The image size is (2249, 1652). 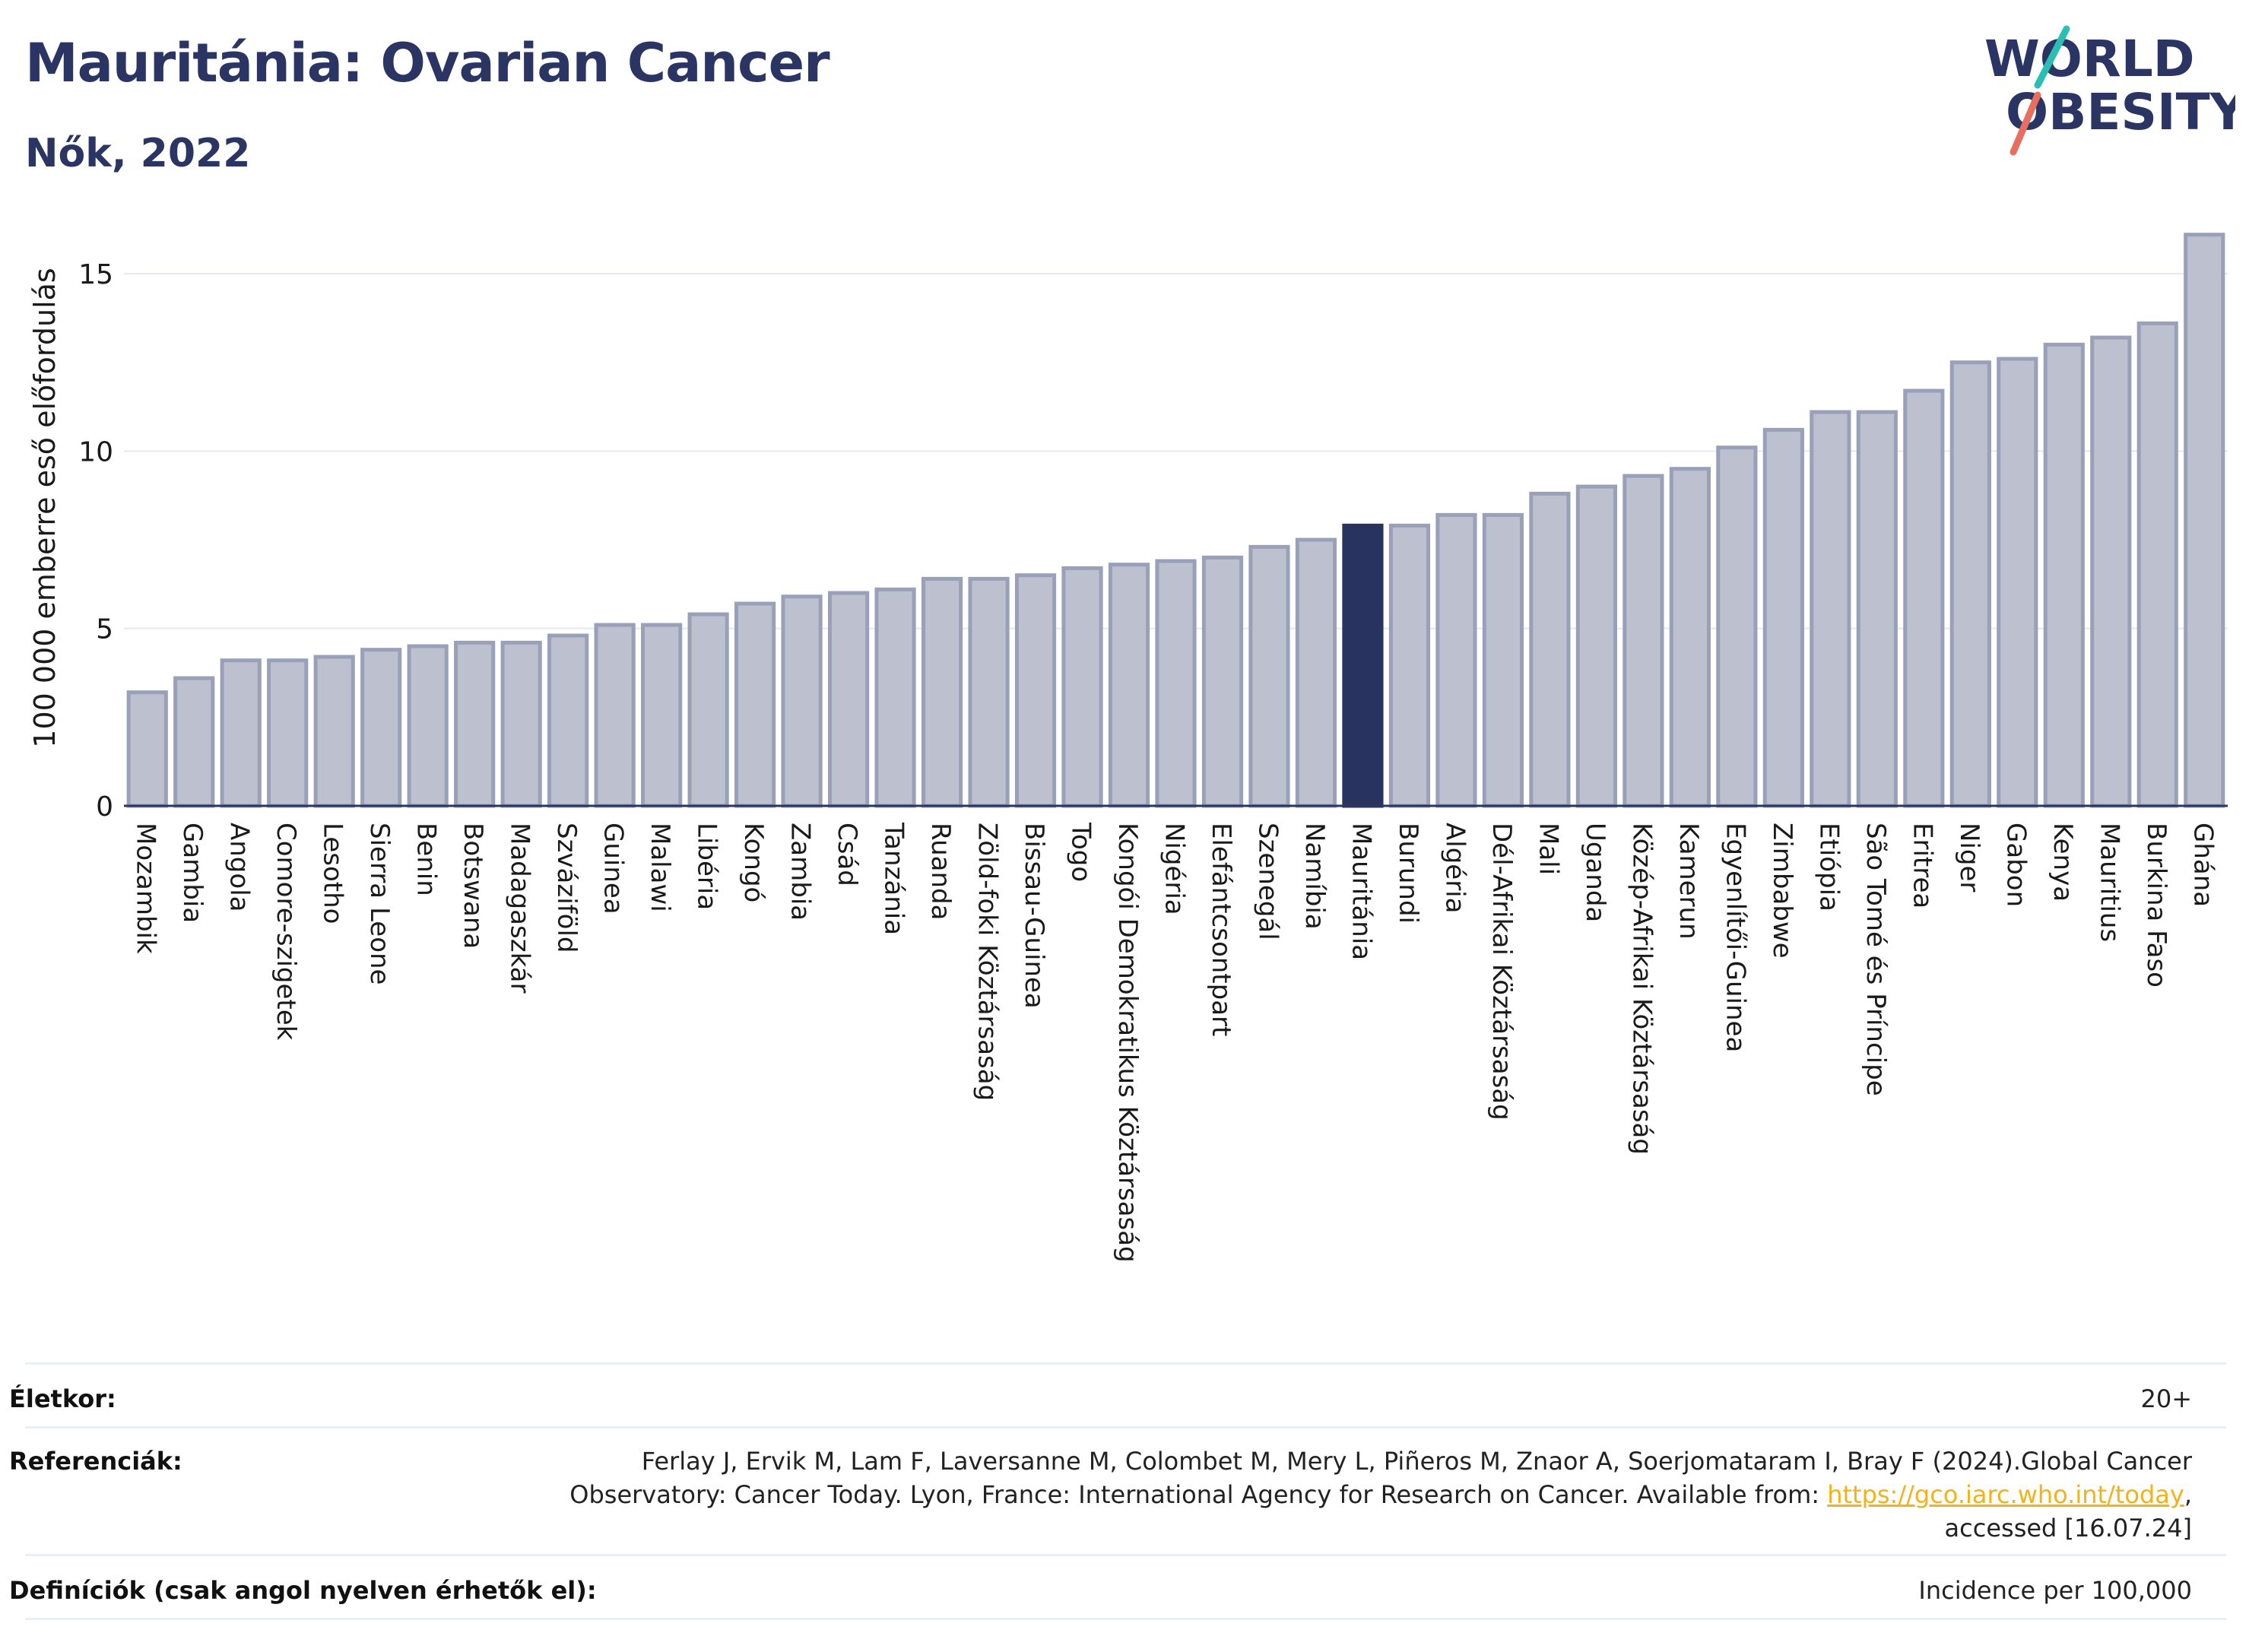 What do you see at coordinates (1221, 929) in the screenshot?
I see `x-tick-label: Elefántcsontpart` at bounding box center [1221, 929].